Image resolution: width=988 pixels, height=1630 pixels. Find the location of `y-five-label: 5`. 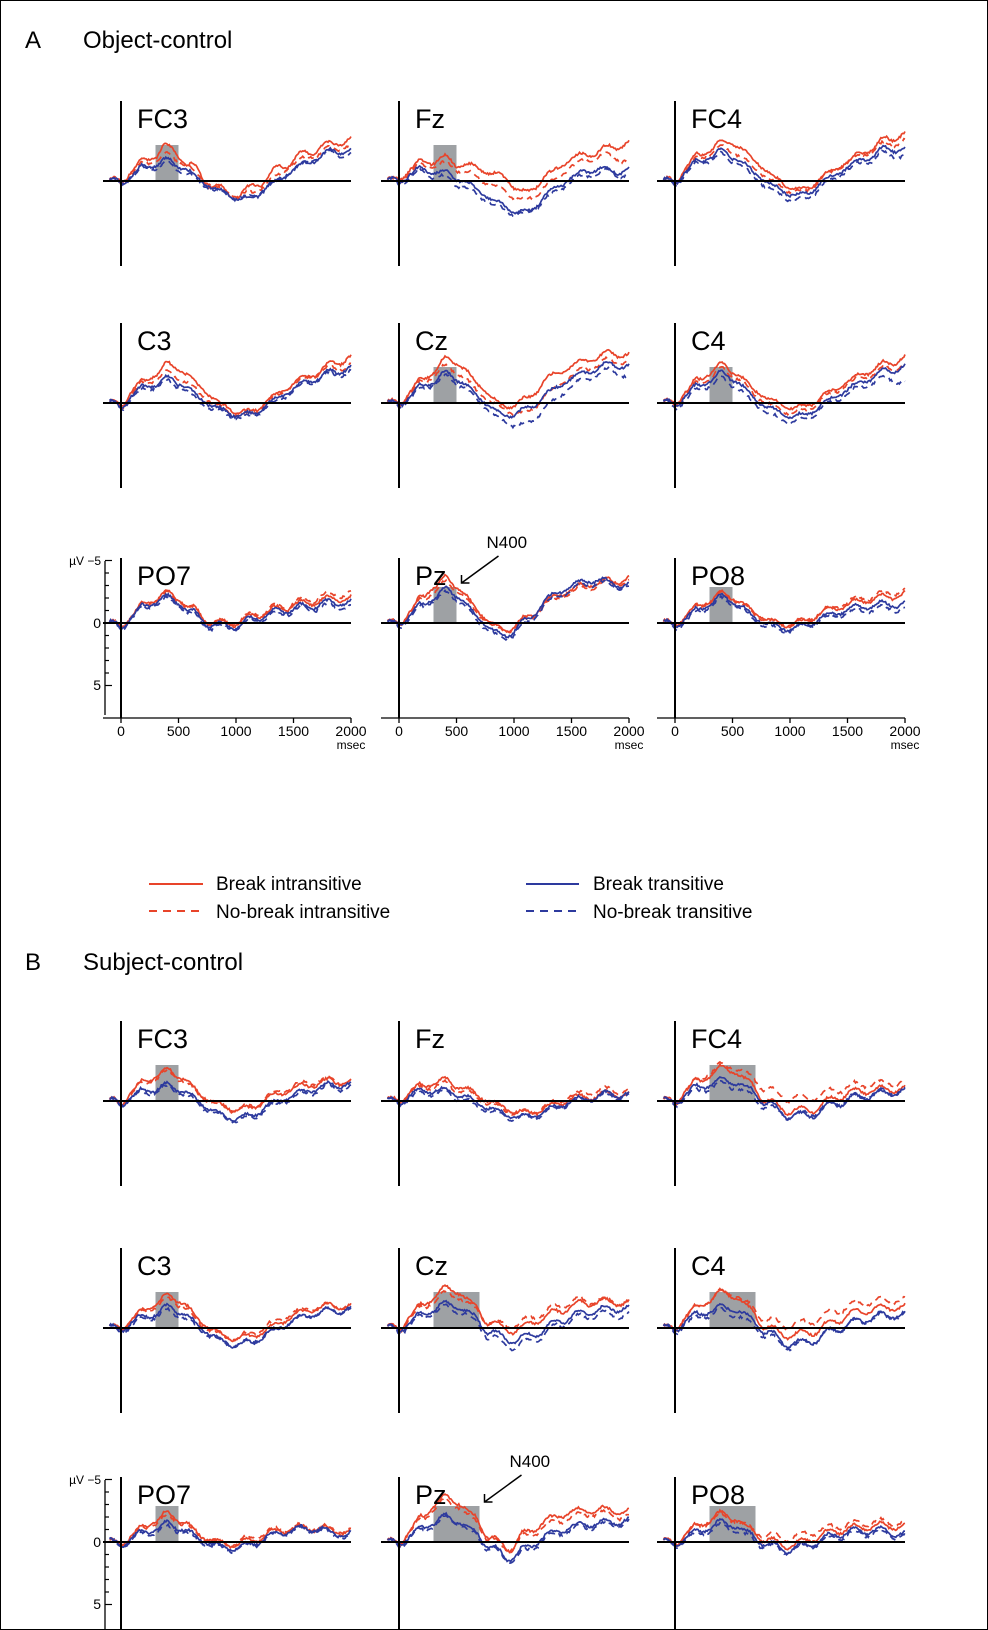

y-five-label: 5 is located at coordinates (97, 685).